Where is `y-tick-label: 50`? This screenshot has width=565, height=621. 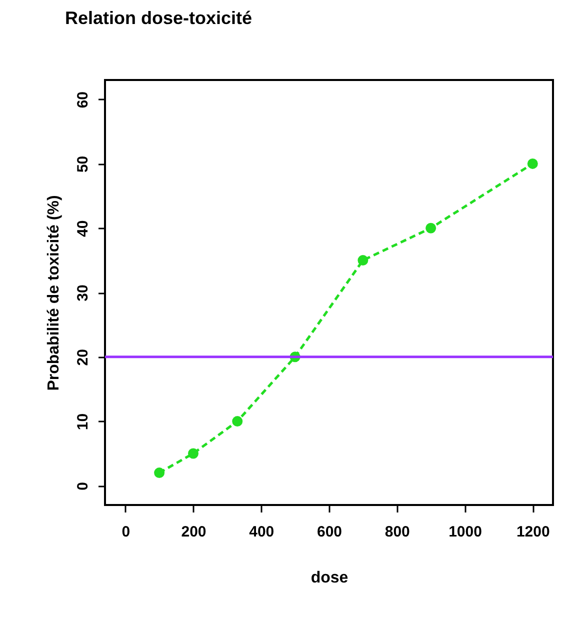
y-tick-label: 50 is located at coordinates (83, 164).